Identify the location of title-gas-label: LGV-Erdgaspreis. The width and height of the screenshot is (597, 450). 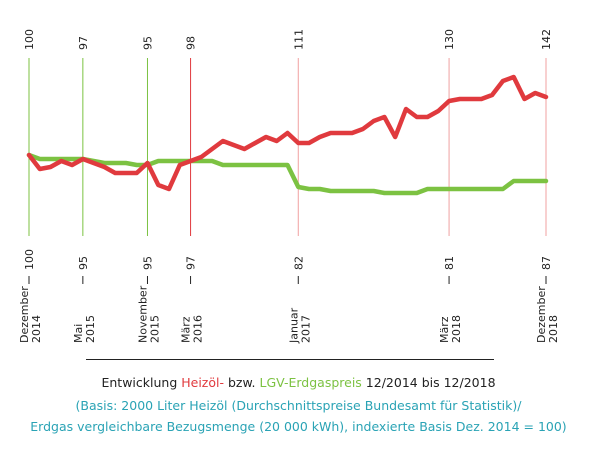
(310, 382).